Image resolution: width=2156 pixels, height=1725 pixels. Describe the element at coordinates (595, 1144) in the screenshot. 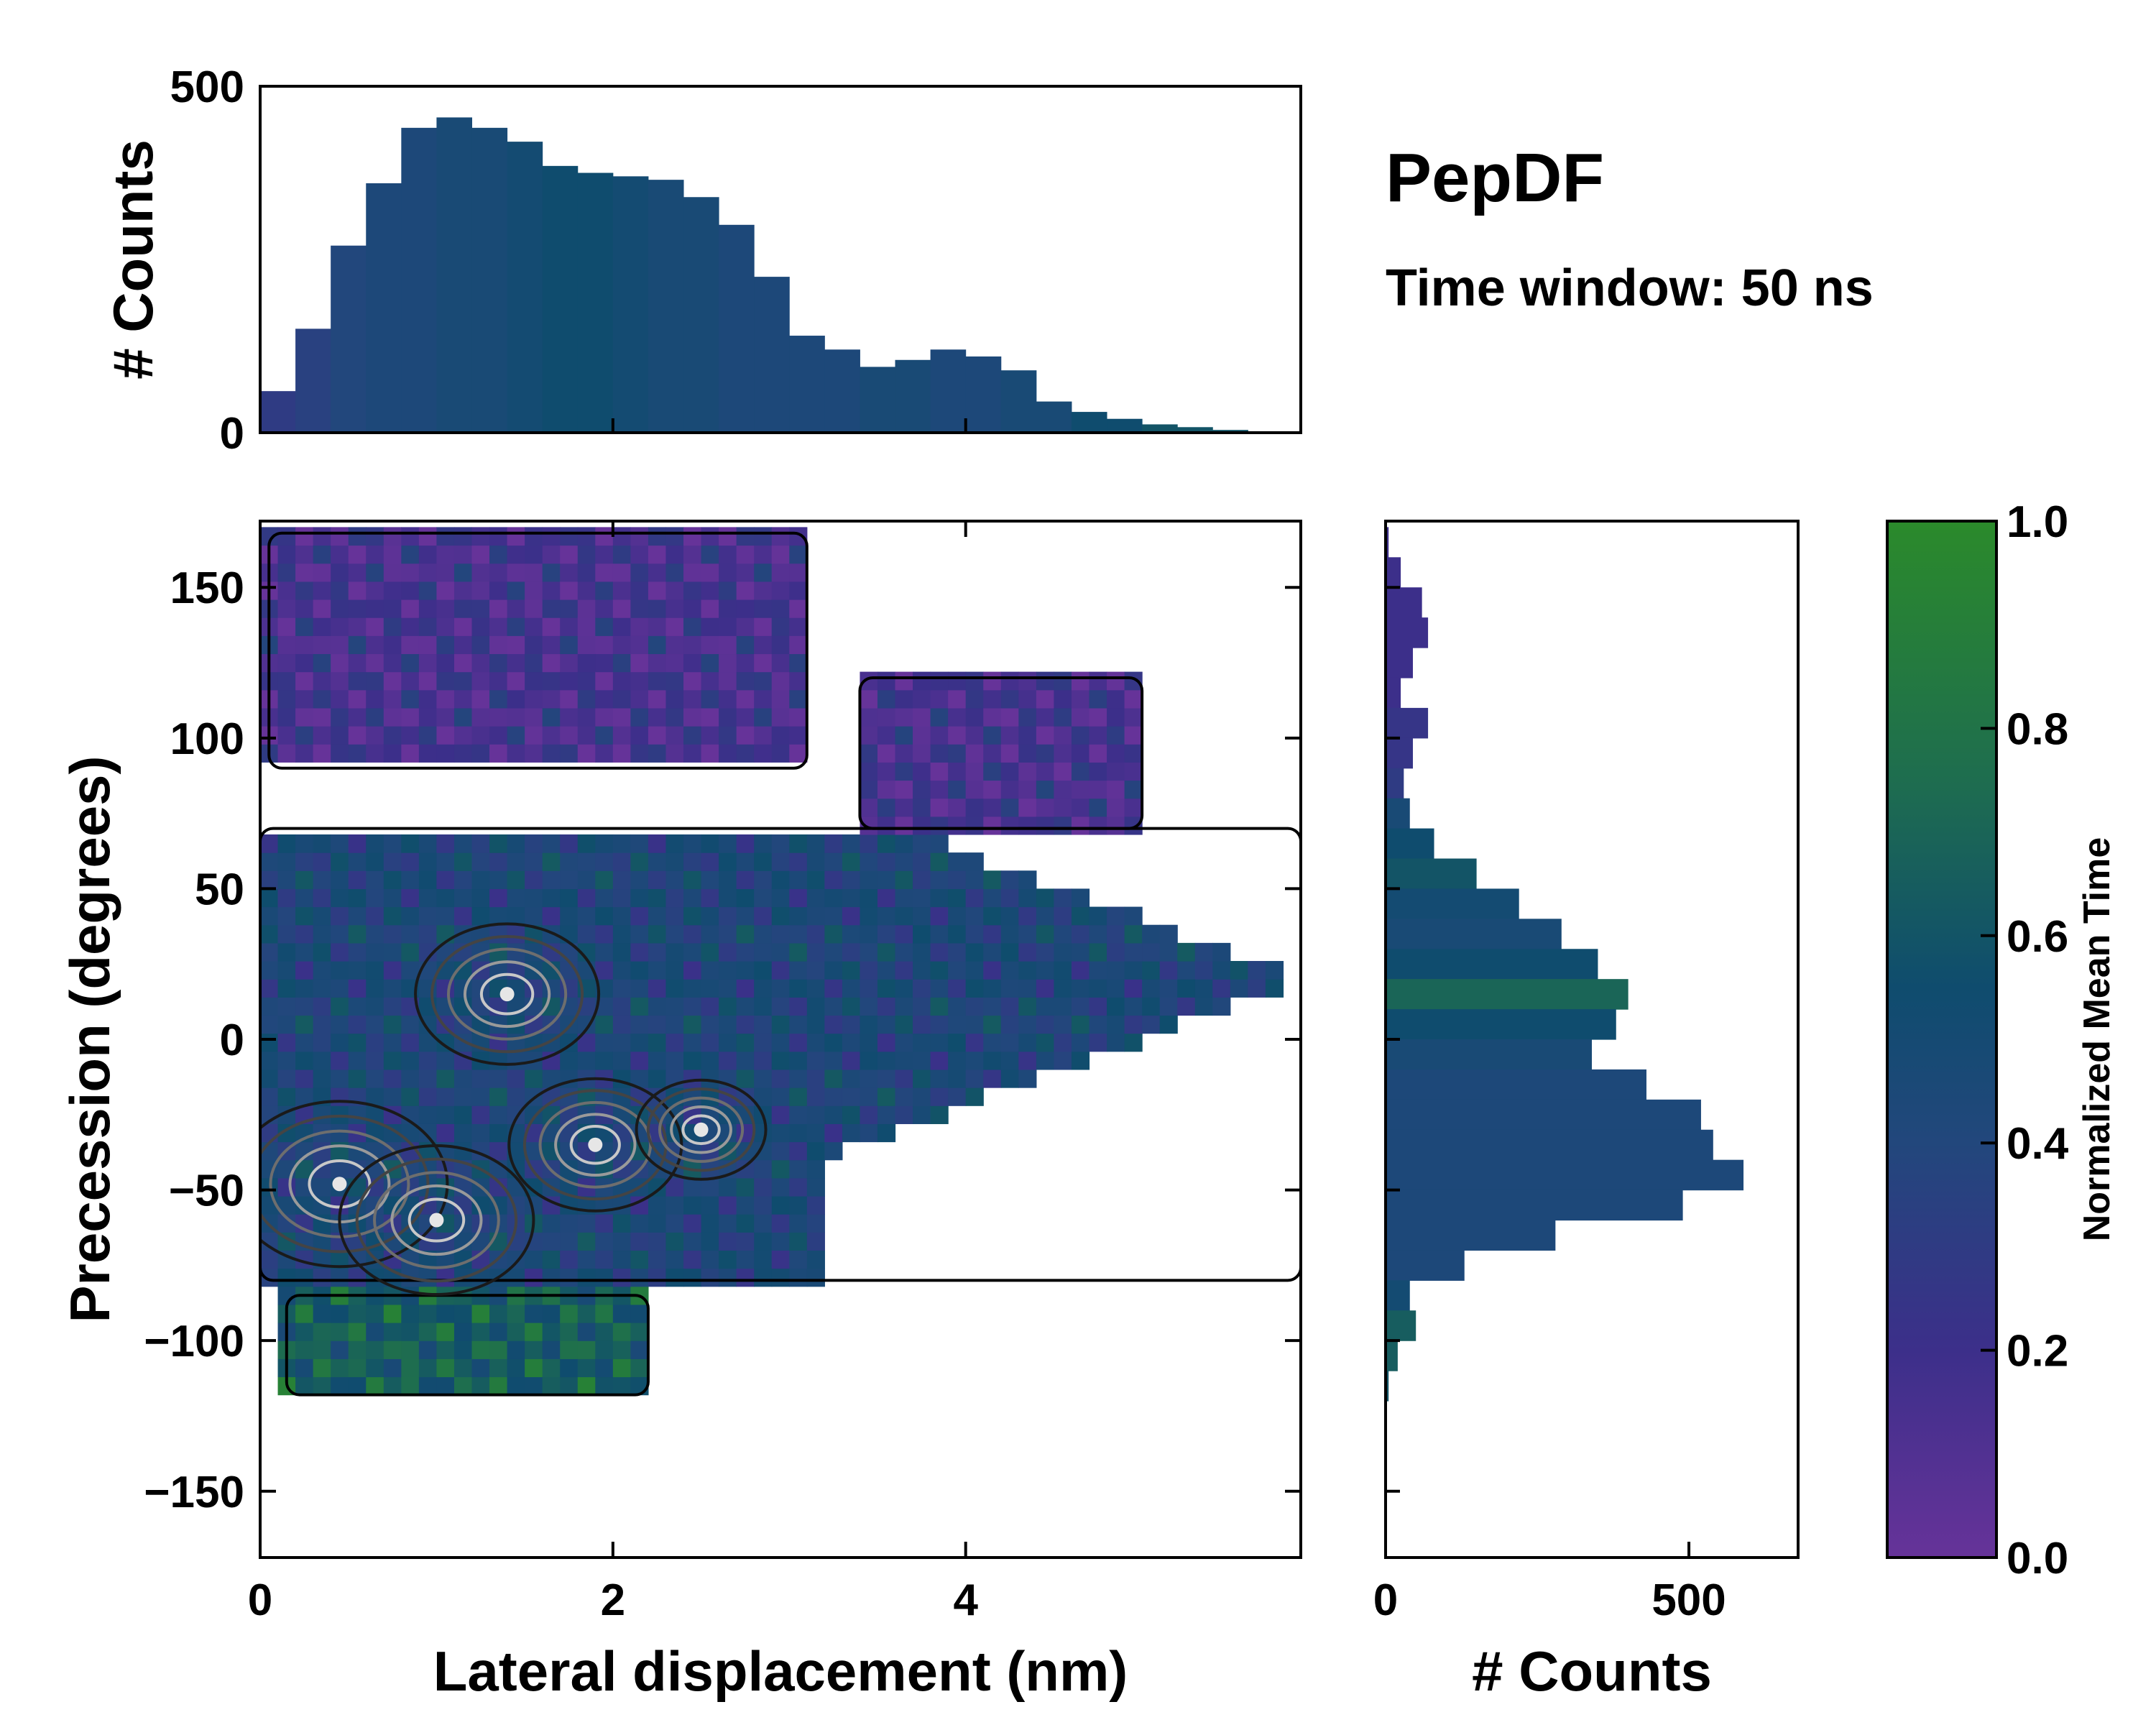

I see `density-peak` at that location.